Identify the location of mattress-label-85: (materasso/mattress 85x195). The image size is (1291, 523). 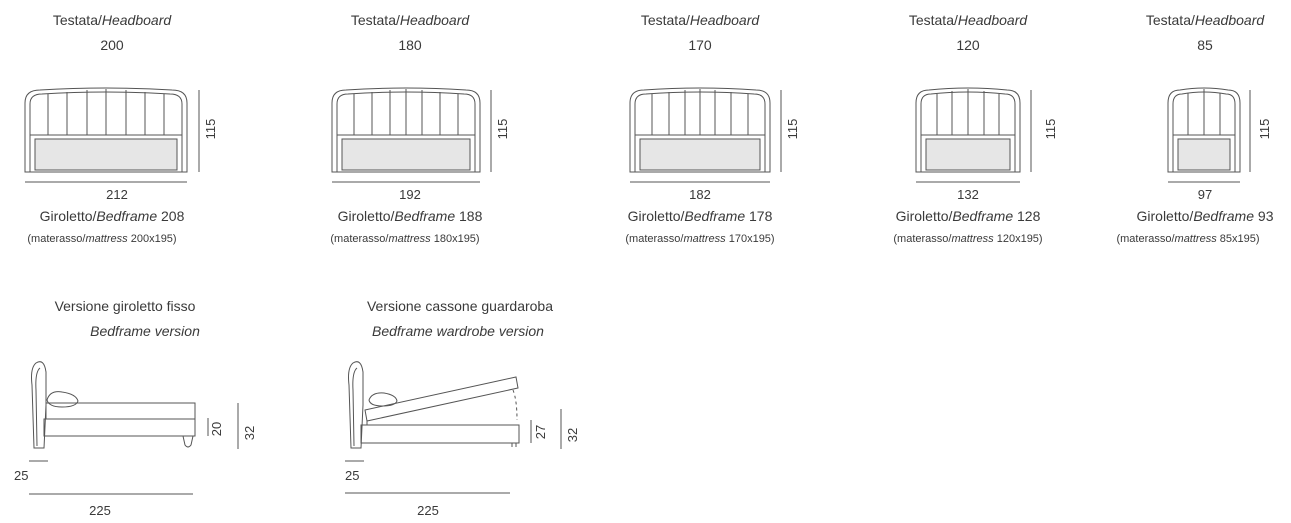
(1188, 239).